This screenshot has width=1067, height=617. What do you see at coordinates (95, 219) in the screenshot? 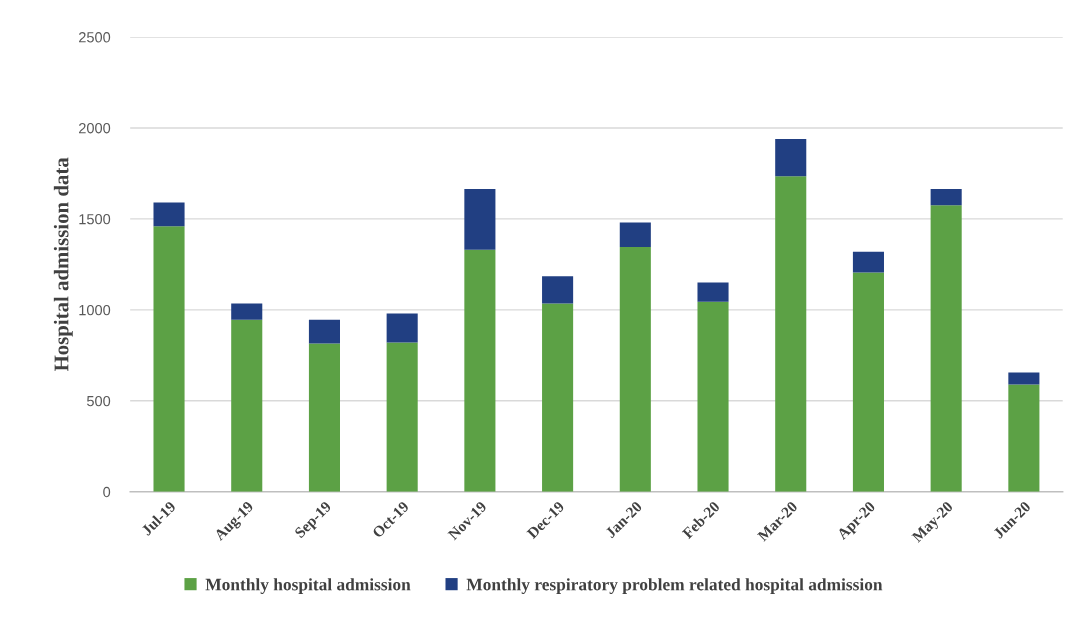
I see `y-tick-label: 1500` at bounding box center [95, 219].